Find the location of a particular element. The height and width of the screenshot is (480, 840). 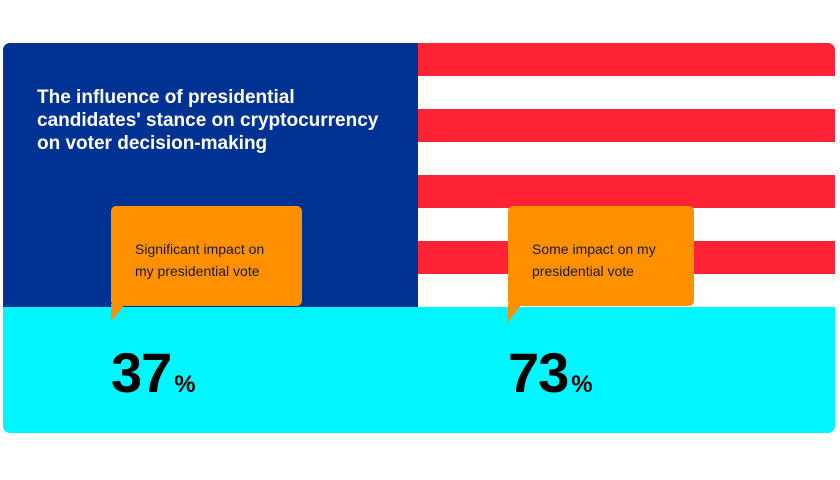

stat-significant-impact: 37% is located at coordinates (153, 372).